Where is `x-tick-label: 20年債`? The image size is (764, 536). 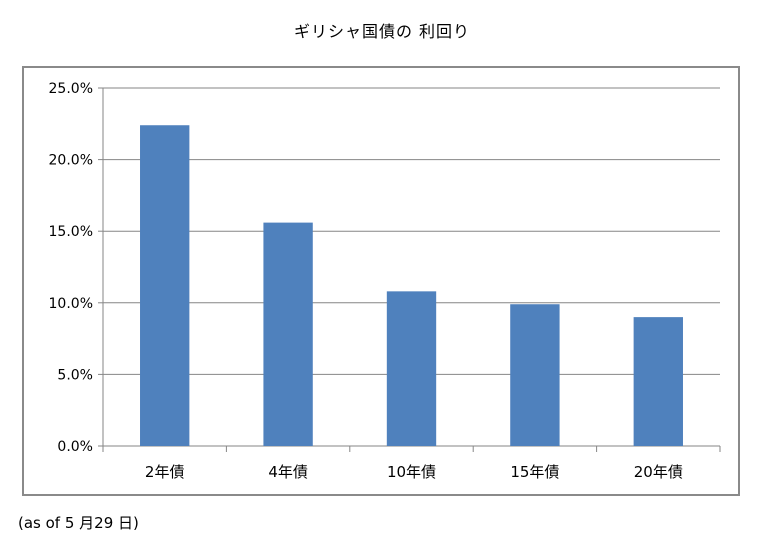 x-tick-label: 20年債 is located at coordinates (658, 472).